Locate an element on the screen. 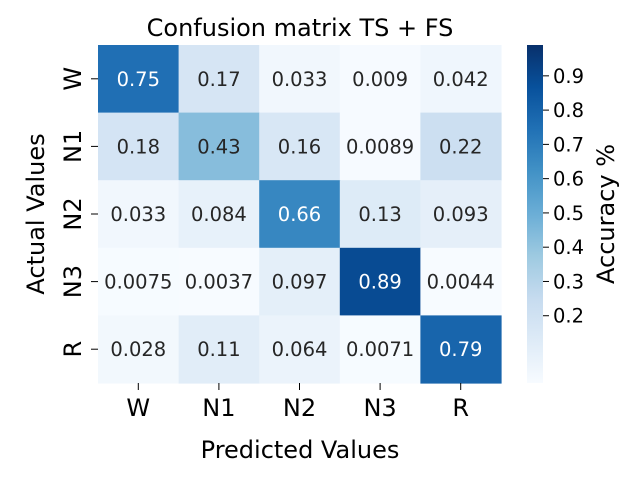 This screenshot has width=640, height=480. cell-value-label: 0.0075 is located at coordinates (138, 282).